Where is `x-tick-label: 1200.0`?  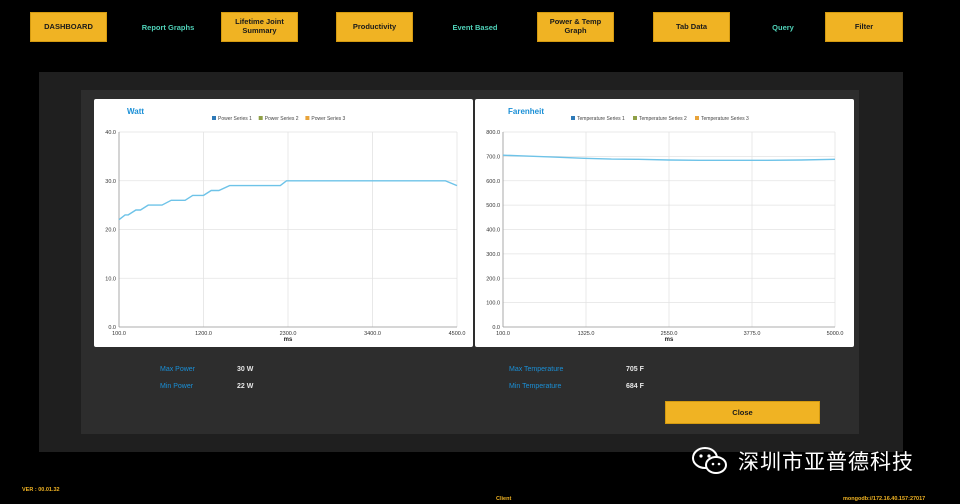 x-tick-label: 1200.0 is located at coordinates (203, 334).